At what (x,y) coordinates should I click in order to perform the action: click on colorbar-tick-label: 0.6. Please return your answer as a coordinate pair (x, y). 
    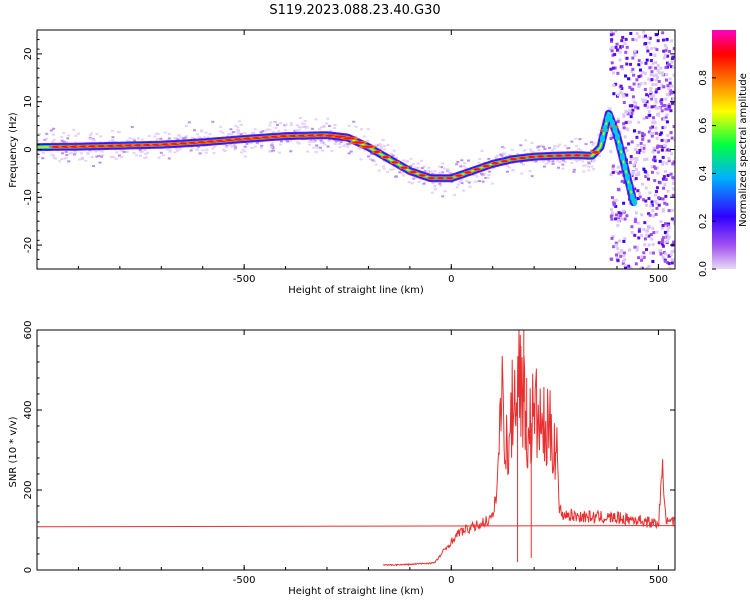
    Looking at the image, I should click on (703, 126).